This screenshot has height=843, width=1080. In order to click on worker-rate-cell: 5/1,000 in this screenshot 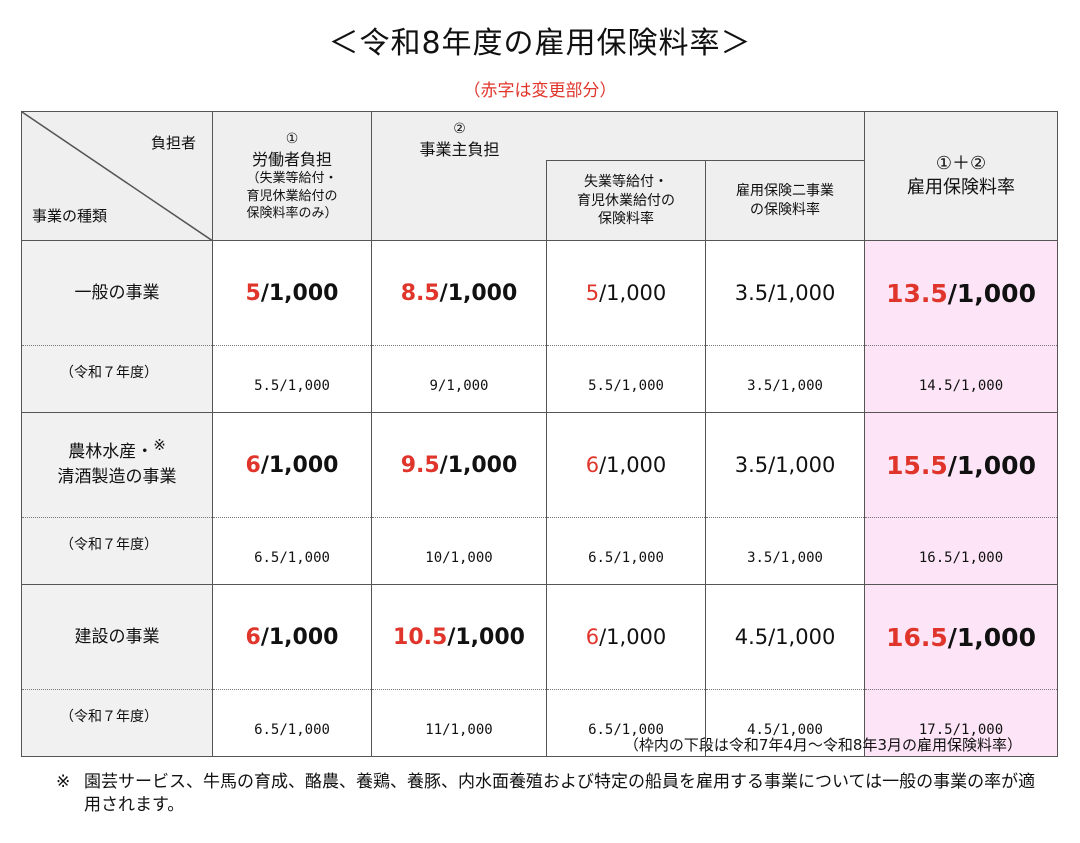, I will do `click(292, 293)`.